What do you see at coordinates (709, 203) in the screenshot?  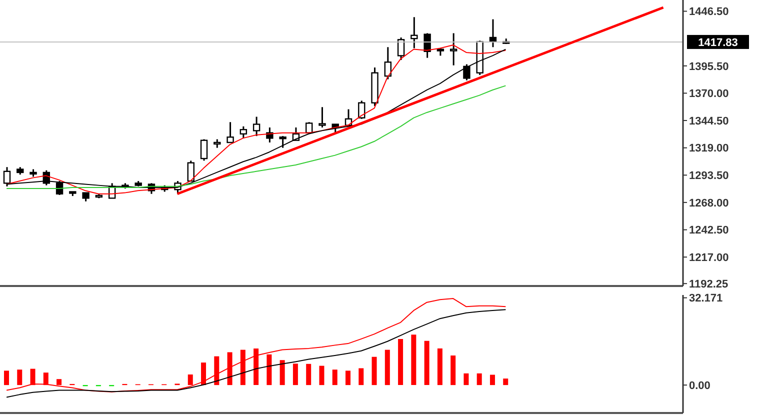 I see `y-tick-label: 1268.00` at bounding box center [709, 203].